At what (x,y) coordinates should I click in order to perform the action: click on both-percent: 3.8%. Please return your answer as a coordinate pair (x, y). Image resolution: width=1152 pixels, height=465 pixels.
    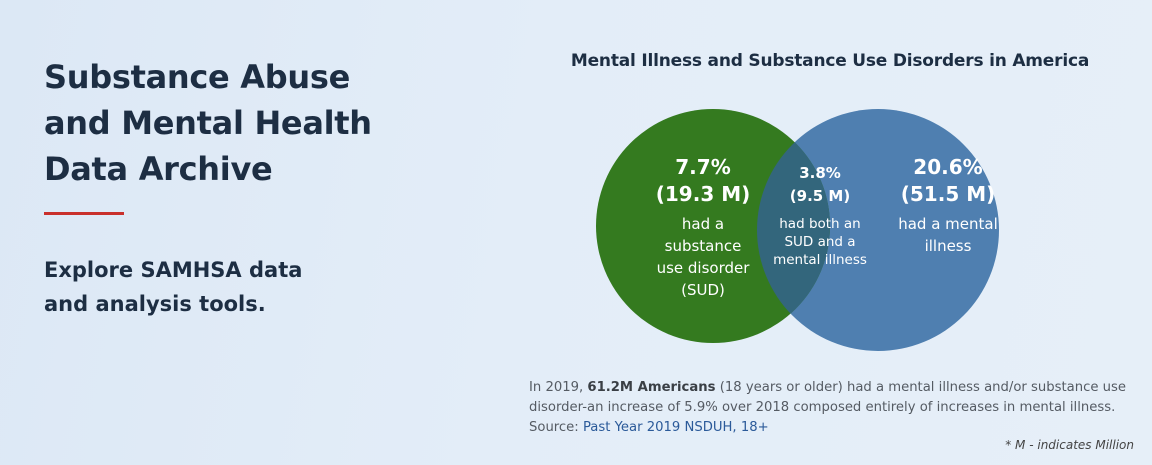
    Looking at the image, I should click on (820, 173).